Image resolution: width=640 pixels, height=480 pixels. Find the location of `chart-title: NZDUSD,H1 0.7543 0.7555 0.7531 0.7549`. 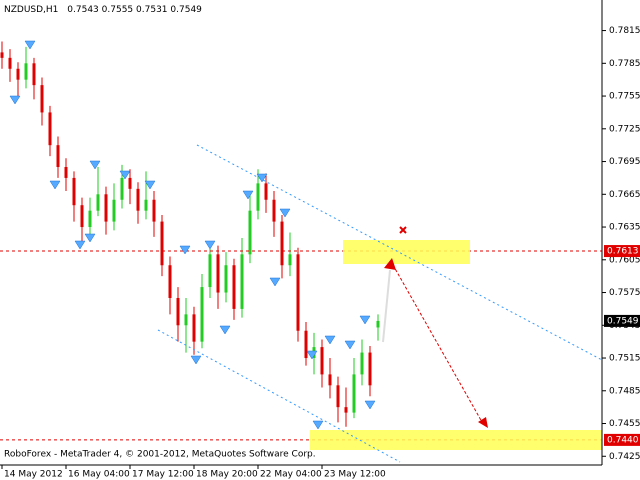

chart-title: NZDUSD,H1 0.7543 0.7555 0.7531 0.7549 is located at coordinates (103, 10).